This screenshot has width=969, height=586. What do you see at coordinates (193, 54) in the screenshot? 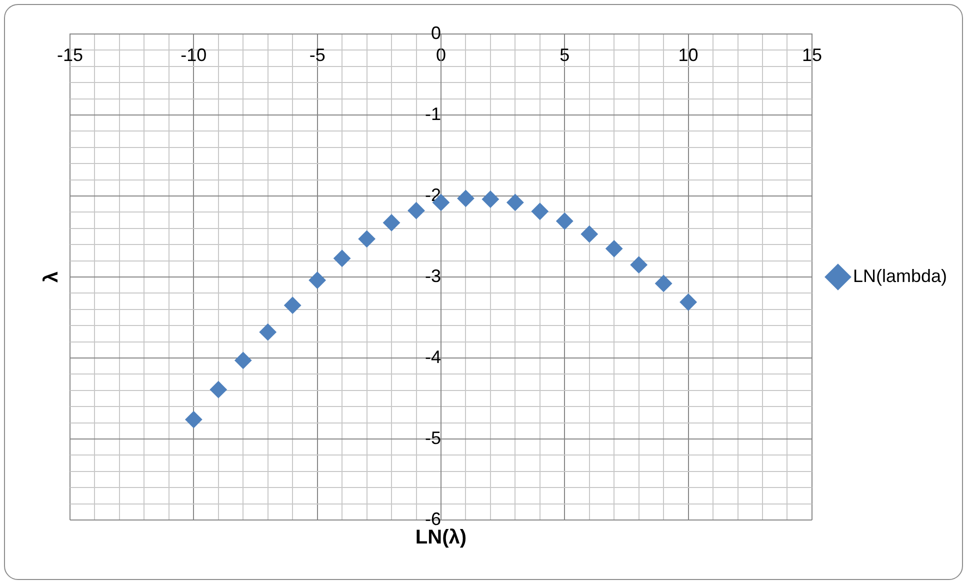
I see `x-tick-label: -10` at bounding box center [193, 54].